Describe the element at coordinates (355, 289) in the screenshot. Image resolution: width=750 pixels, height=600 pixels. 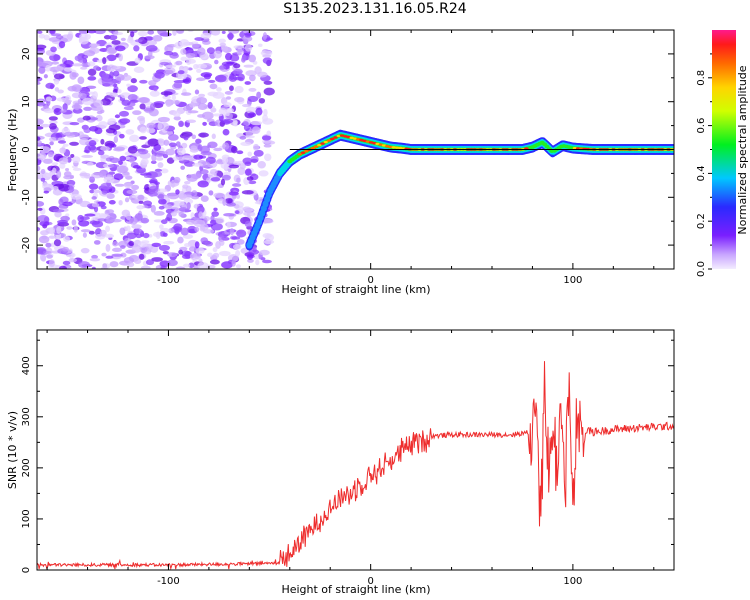
I see `top-x-axis-label: Height of straight line (km)` at that location.